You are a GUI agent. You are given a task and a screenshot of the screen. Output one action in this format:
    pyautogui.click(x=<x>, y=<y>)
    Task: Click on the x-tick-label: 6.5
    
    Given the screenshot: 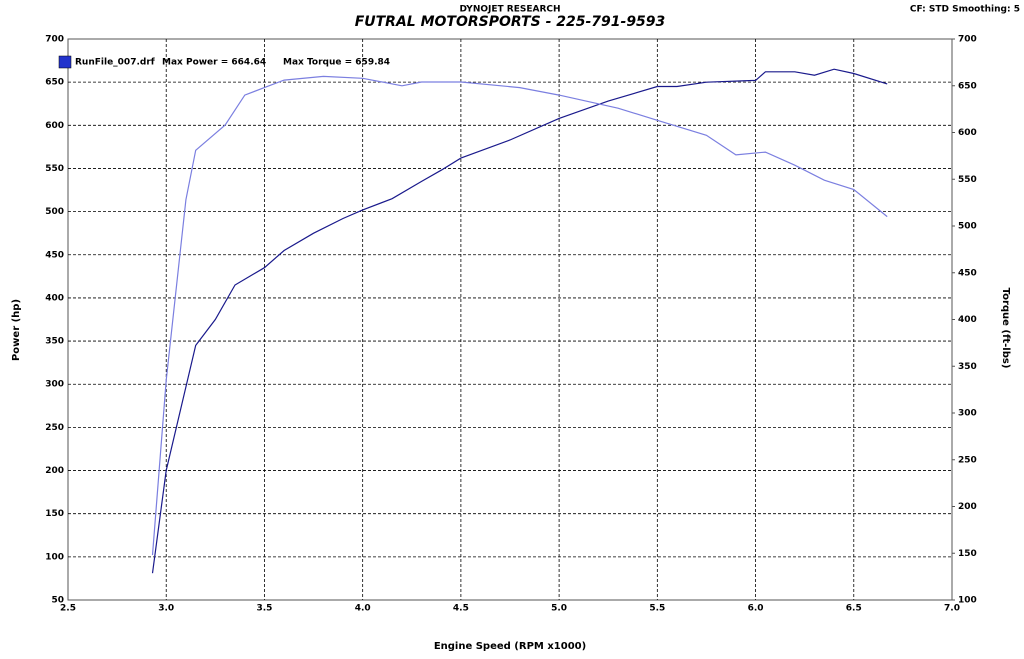 What is the action you would take?
    pyautogui.click(x=854, y=609)
    